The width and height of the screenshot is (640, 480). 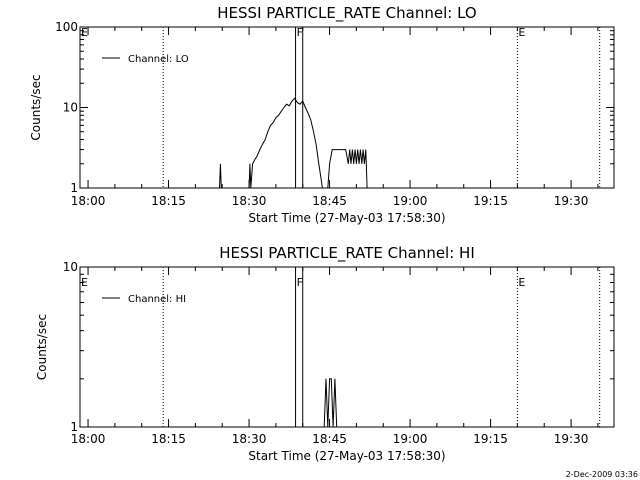 I want to click on legend-label: Channel: HI, so click(x=157, y=299).